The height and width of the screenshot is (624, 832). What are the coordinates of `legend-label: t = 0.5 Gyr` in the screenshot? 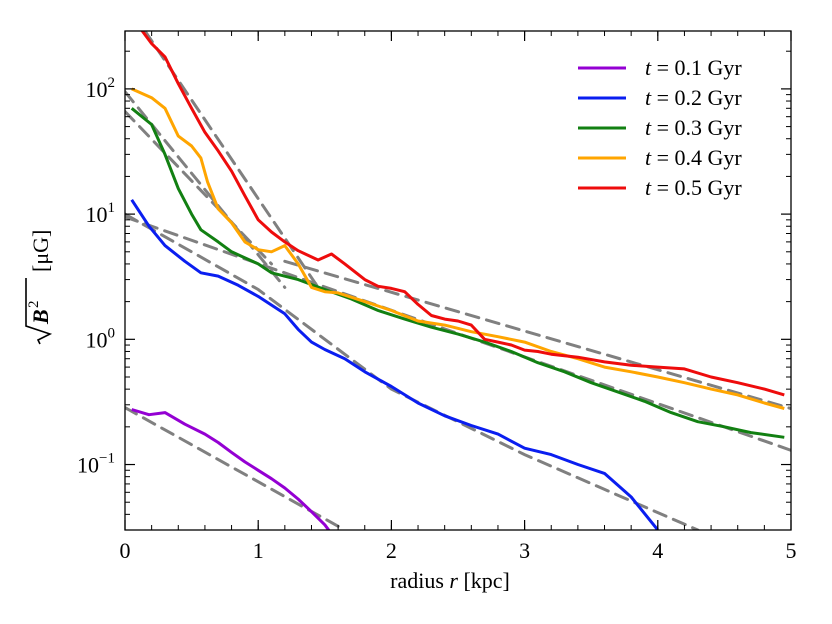 It's located at (693, 187).